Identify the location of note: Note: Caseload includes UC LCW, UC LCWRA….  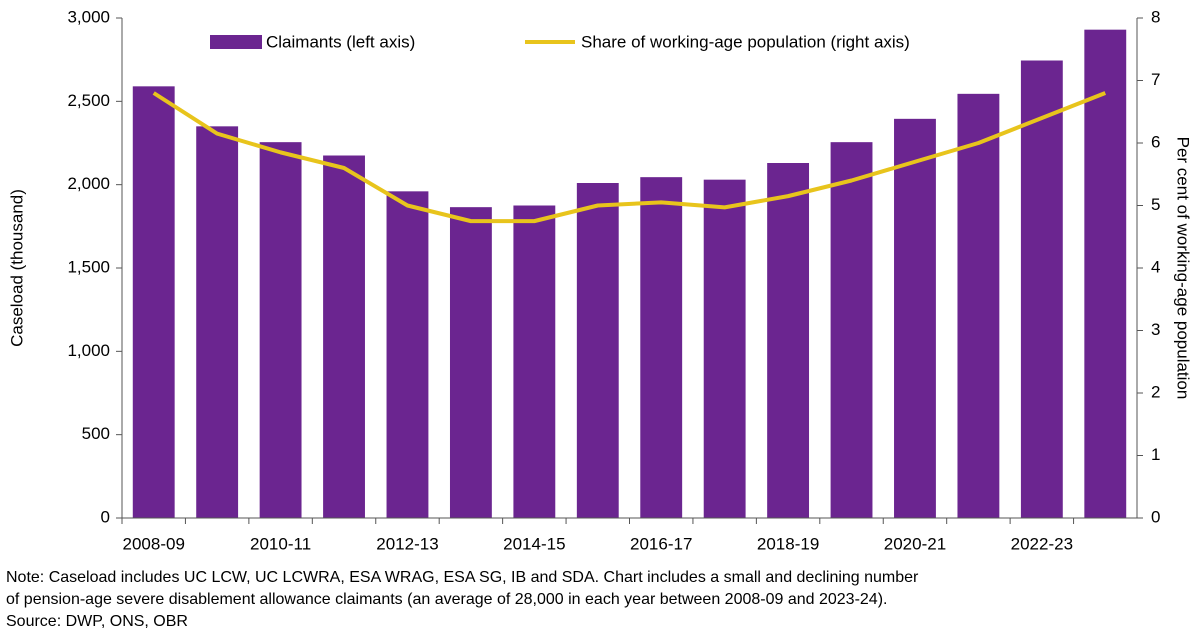
(462, 577).